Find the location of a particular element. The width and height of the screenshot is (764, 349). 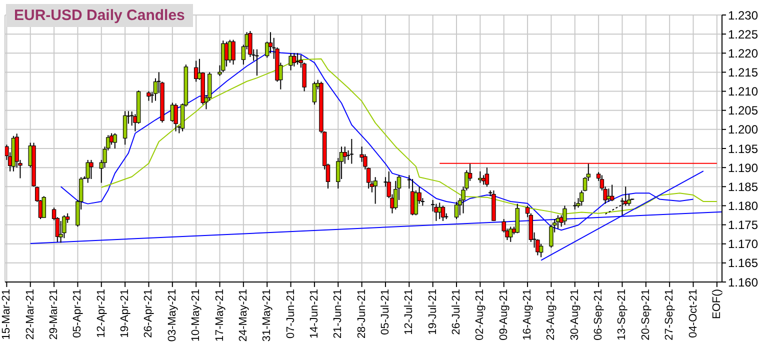

x-tick-label: 16-Aug-21 is located at coordinates (528, 314).